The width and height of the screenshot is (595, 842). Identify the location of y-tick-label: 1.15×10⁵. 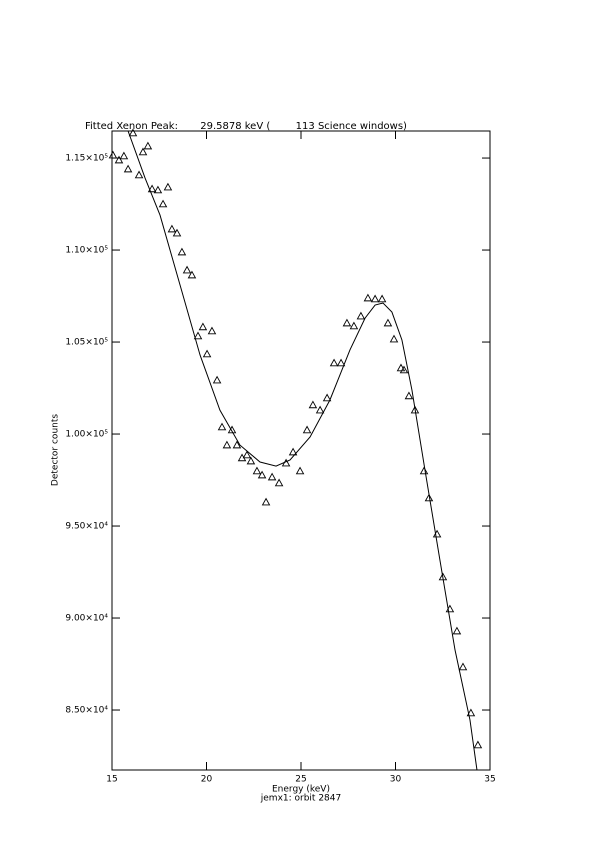
(86, 159).